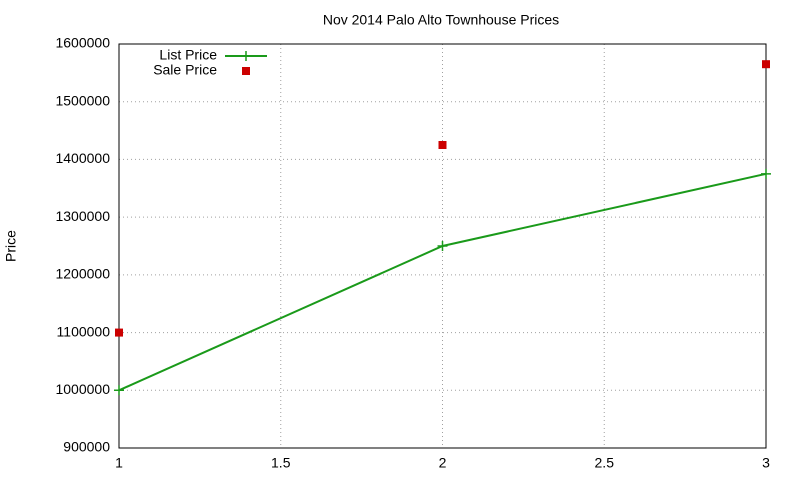 This screenshot has width=800, height=480. What do you see at coordinates (82, 216) in the screenshot?
I see `y-tick-label: 1300000` at bounding box center [82, 216].